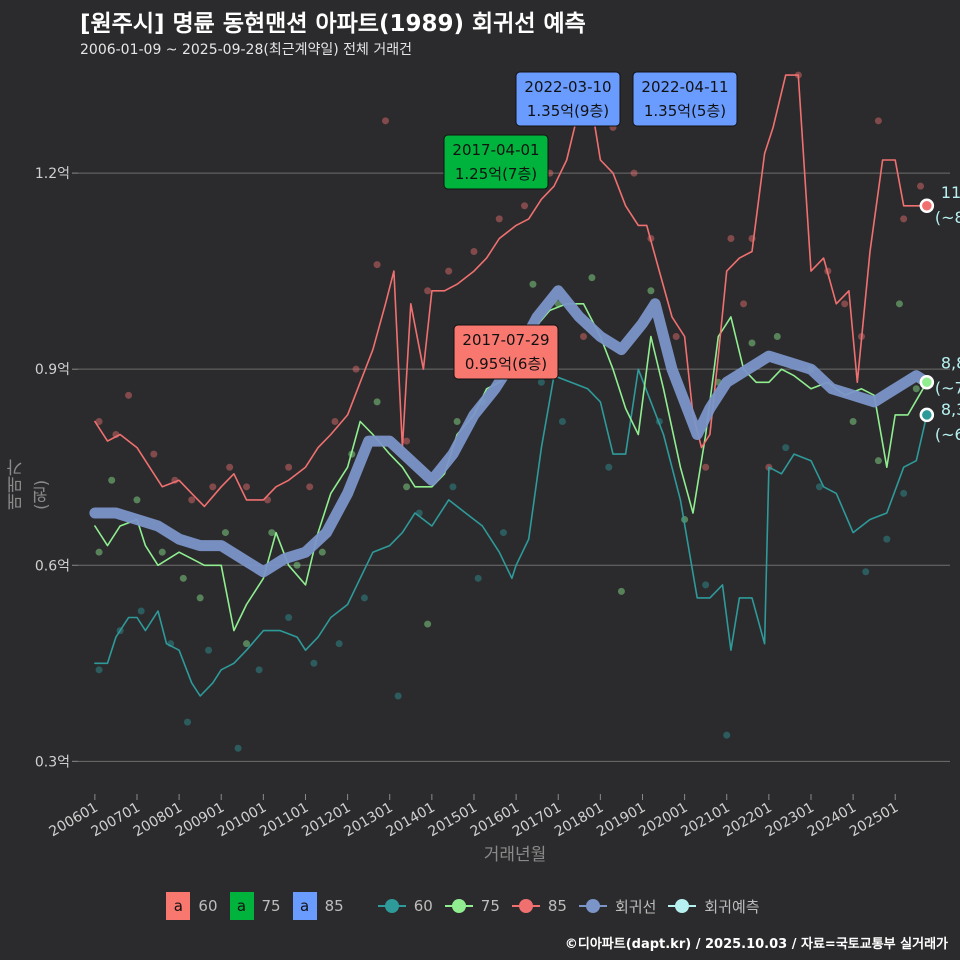 This screenshot has height=960, width=960. Describe the element at coordinates (684, 87) in the screenshot. I see `annotation-date-1: 2022-04-11` at that location.